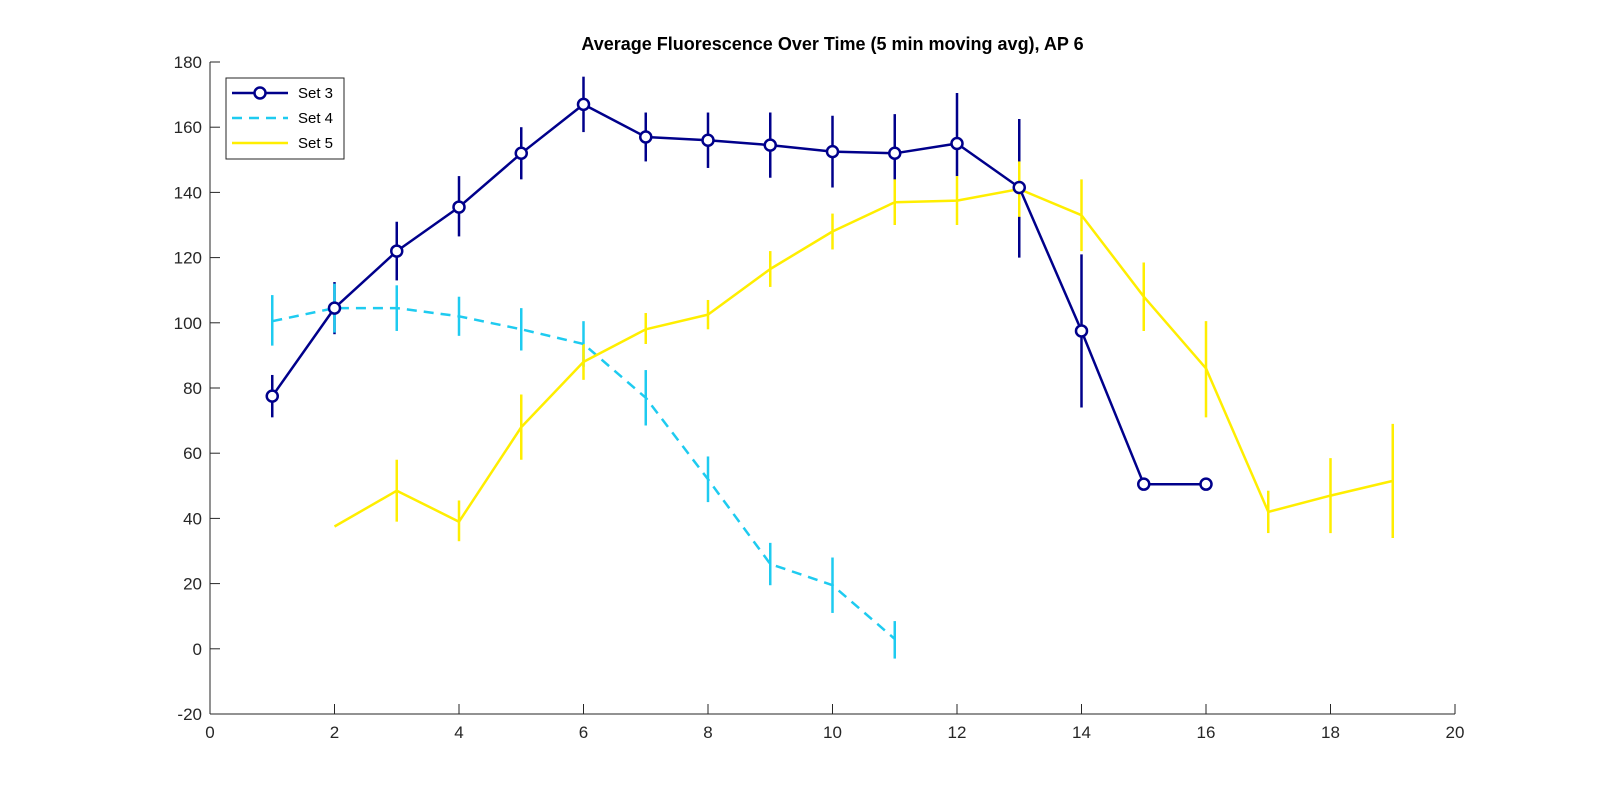 Image resolution: width=1600 pixels, height=805 pixels. Describe the element at coordinates (334, 732) in the screenshot. I see `x-tick-label: 2` at that location.